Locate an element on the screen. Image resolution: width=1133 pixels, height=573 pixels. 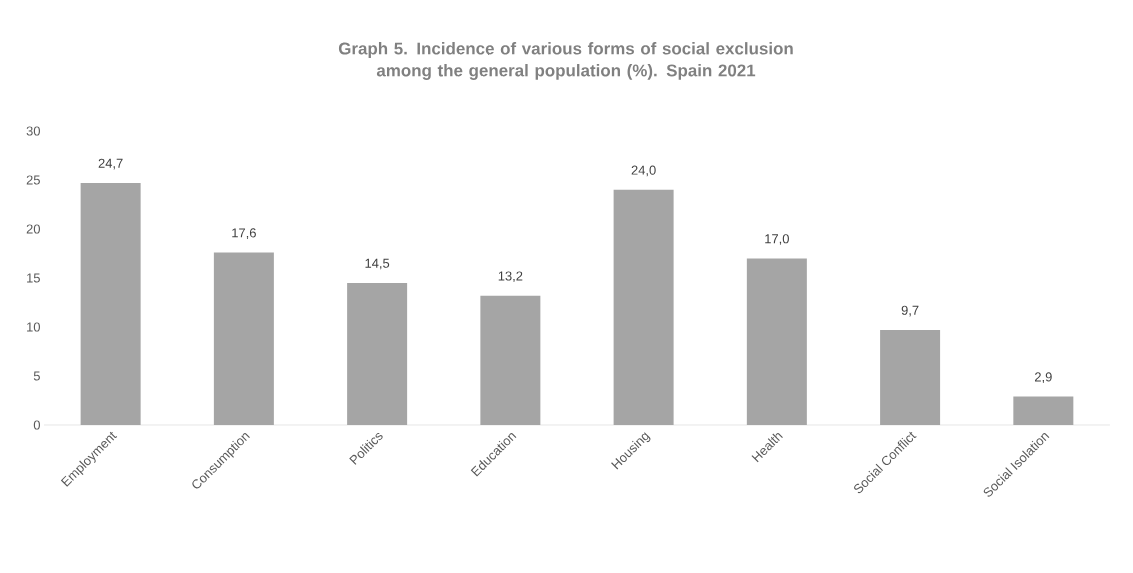
data-label: 24,7 is located at coordinates (110, 164).